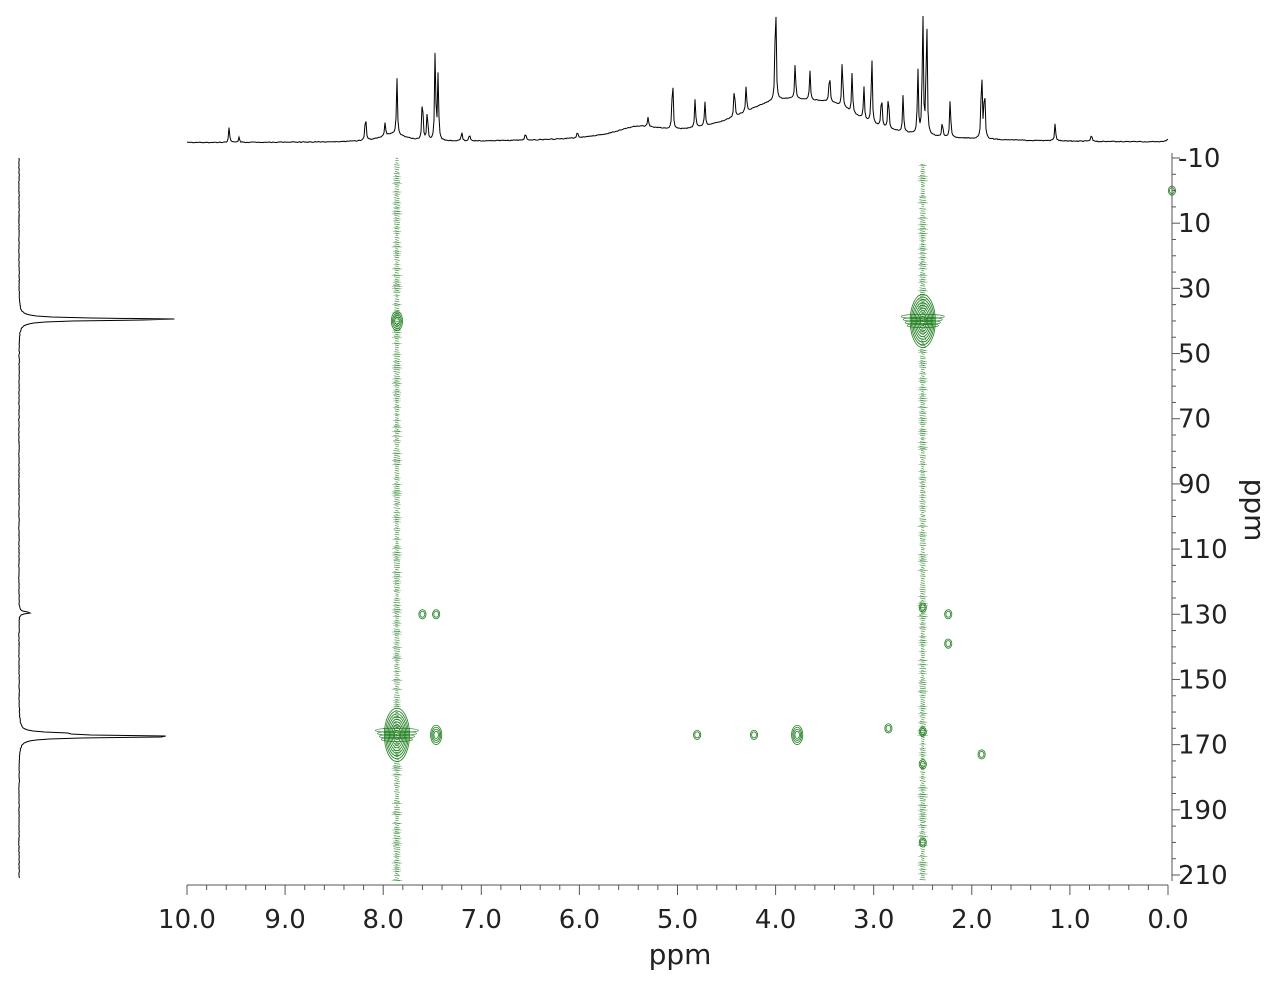  What do you see at coordinates (673, 909) in the screenshot?
I see `x-axis: 10.0 9.0 8.0 7.0 6.0 5.0 4.0 3.0 2.0 1.0 0.0` at bounding box center [673, 909].